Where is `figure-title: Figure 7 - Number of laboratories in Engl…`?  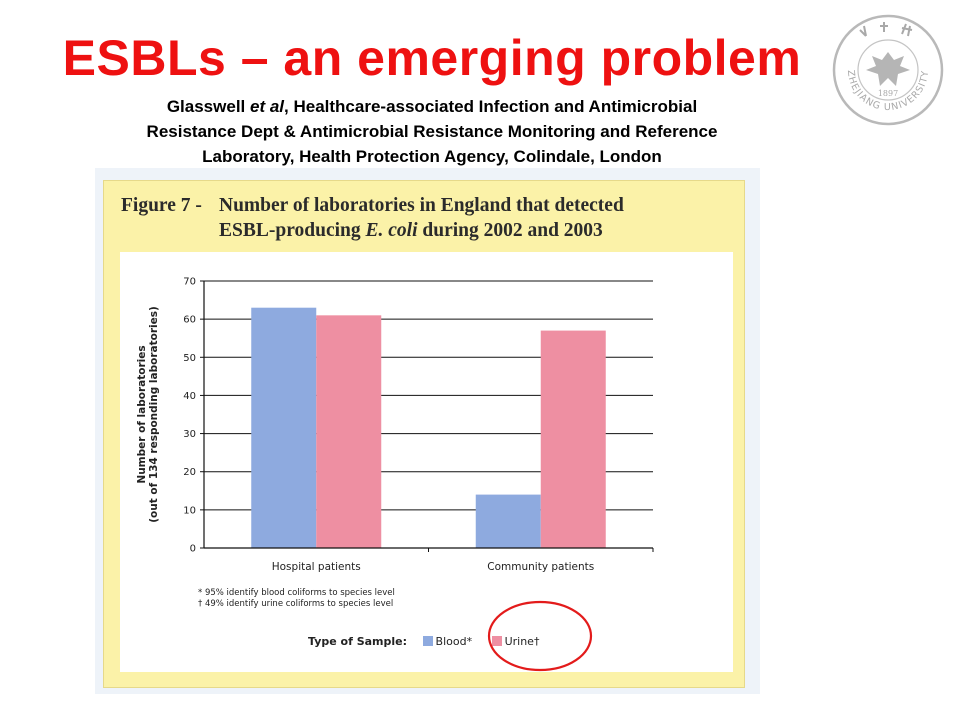
figure-title: Figure 7 - Number of laboratories in Engl… is located at coordinates (431, 218).